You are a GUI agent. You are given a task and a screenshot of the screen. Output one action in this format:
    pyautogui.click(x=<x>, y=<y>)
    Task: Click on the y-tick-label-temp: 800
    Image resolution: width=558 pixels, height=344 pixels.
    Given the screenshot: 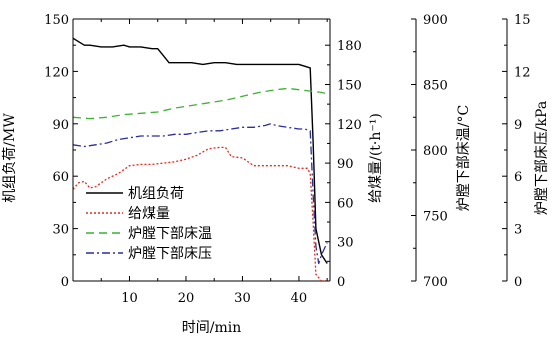 What is the action you would take?
    pyautogui.click(x=435, y=151)
    